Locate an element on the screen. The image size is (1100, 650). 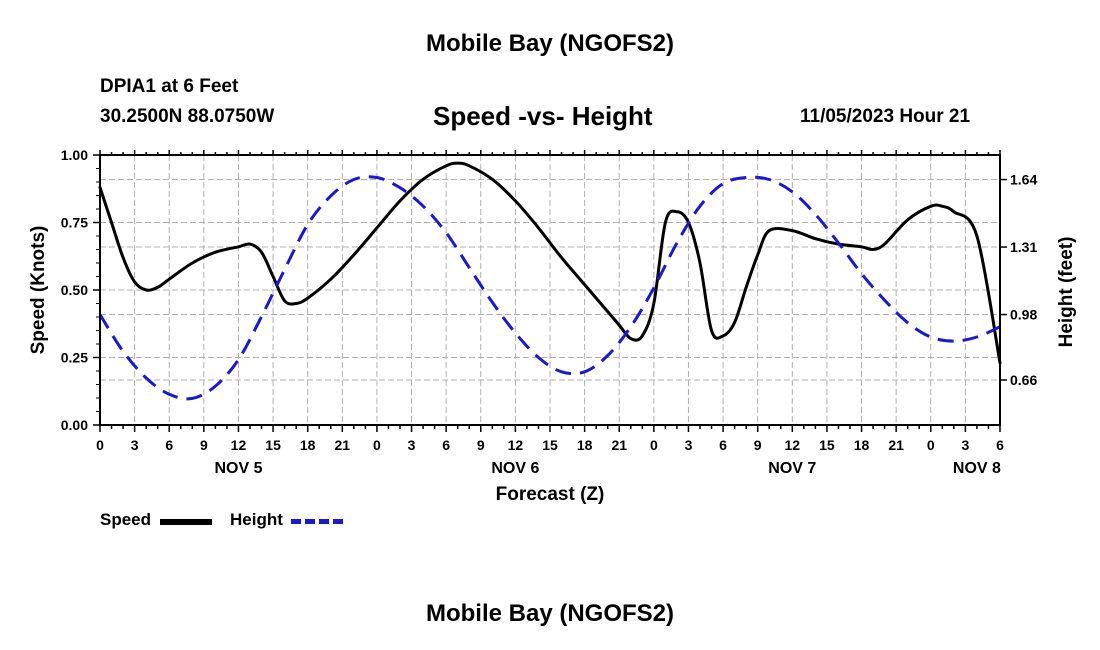
y-tick-label: 0.25 is located at coordinates (74, 358).